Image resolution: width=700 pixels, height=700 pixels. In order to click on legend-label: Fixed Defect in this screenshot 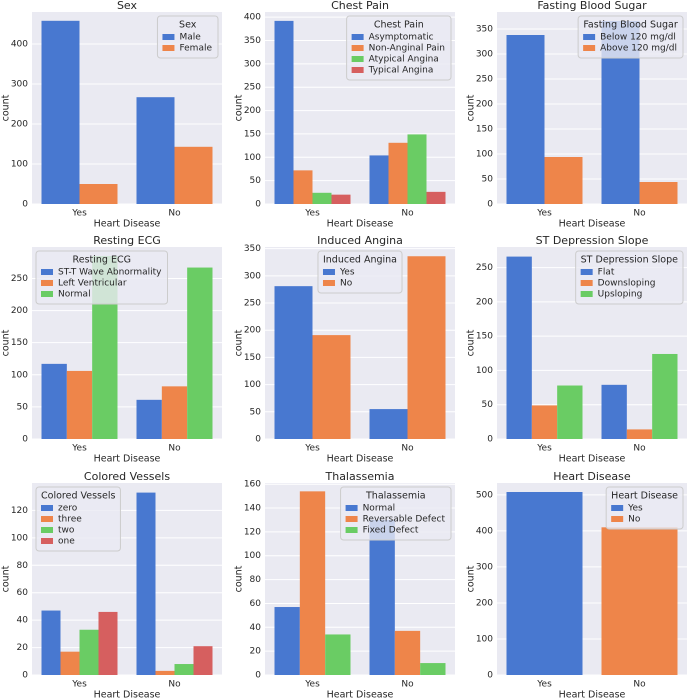, I will do `click(391, 531)`.